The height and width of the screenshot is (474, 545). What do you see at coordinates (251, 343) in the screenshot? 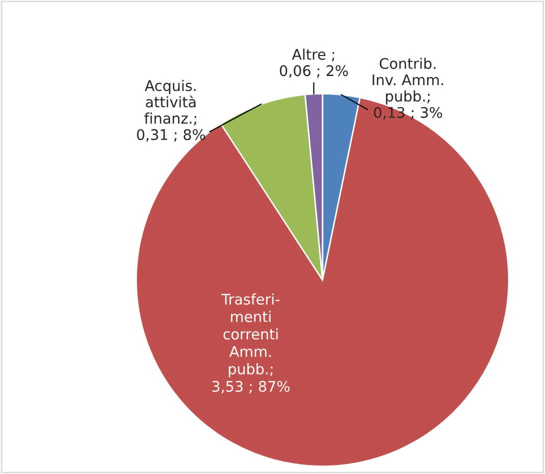
I see `slice-label: Trasferi- menti correnti Amm. pubb.; 3,53 ; 87%` at bounding box center [251, 343].